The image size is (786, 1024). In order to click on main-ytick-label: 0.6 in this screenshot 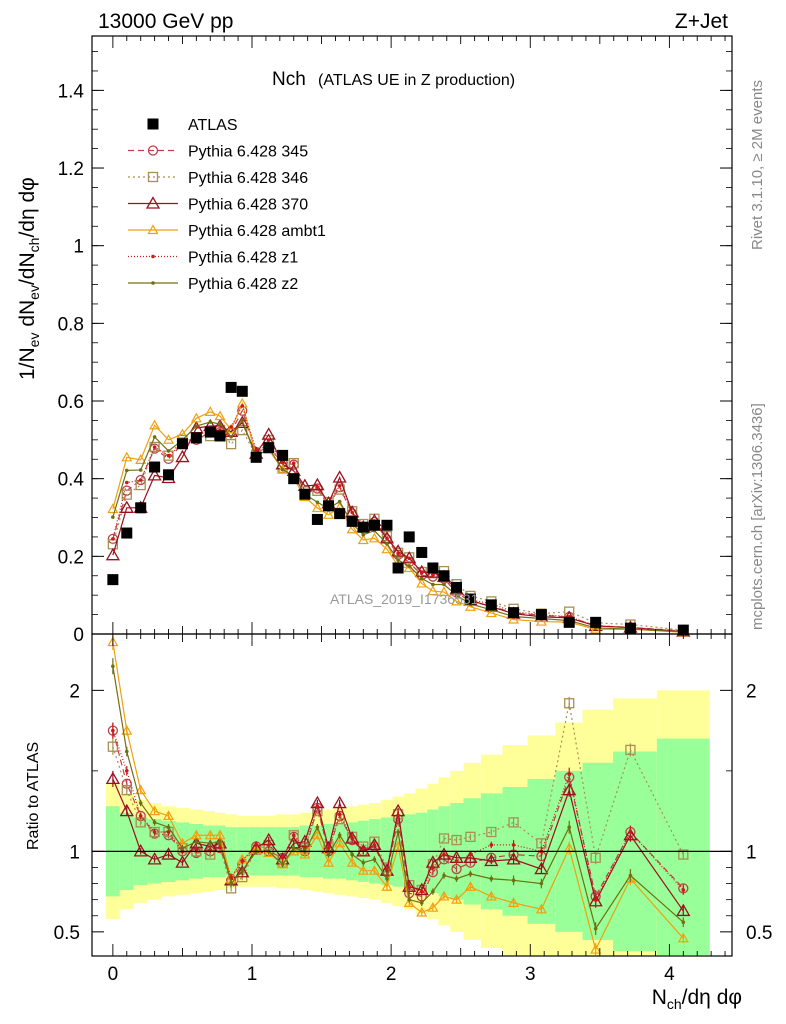, I will do `click(71, 402)`.